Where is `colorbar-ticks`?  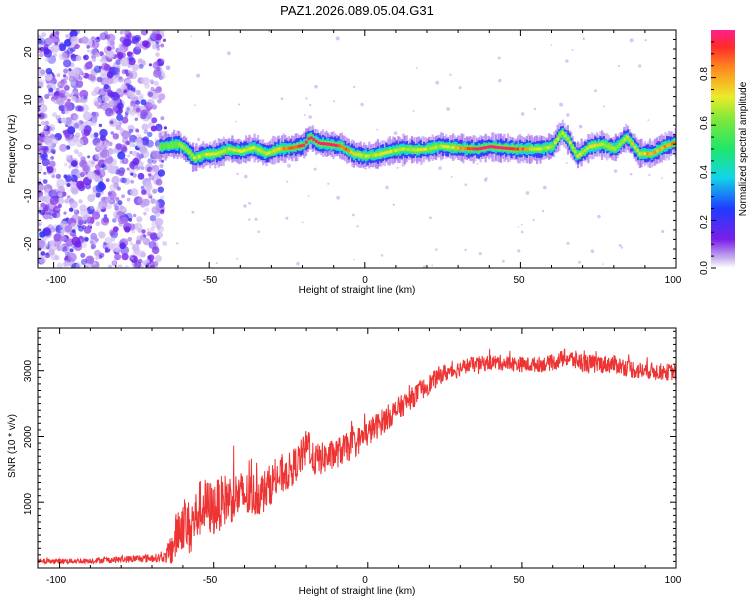
colorbar-ticks is located at coordinates (713, 155).